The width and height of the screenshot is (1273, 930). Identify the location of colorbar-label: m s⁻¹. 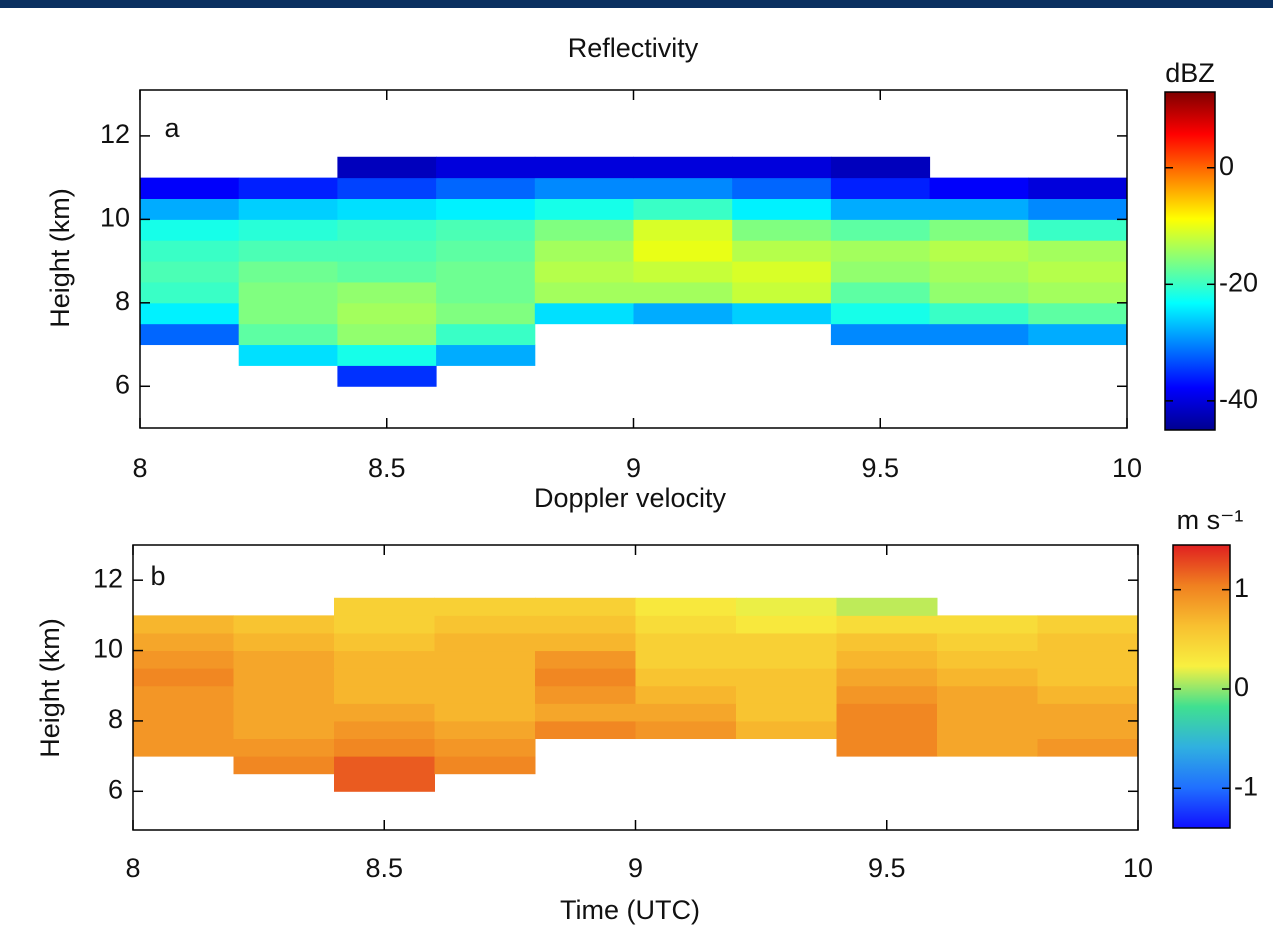
(1210, 520).